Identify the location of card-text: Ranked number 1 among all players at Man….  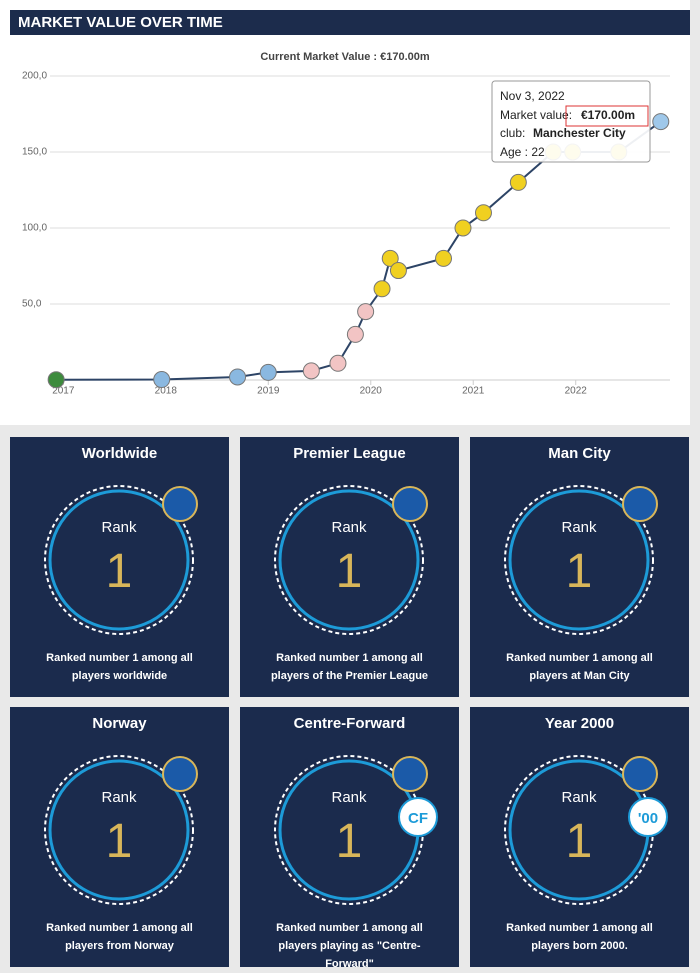
(579, 667).